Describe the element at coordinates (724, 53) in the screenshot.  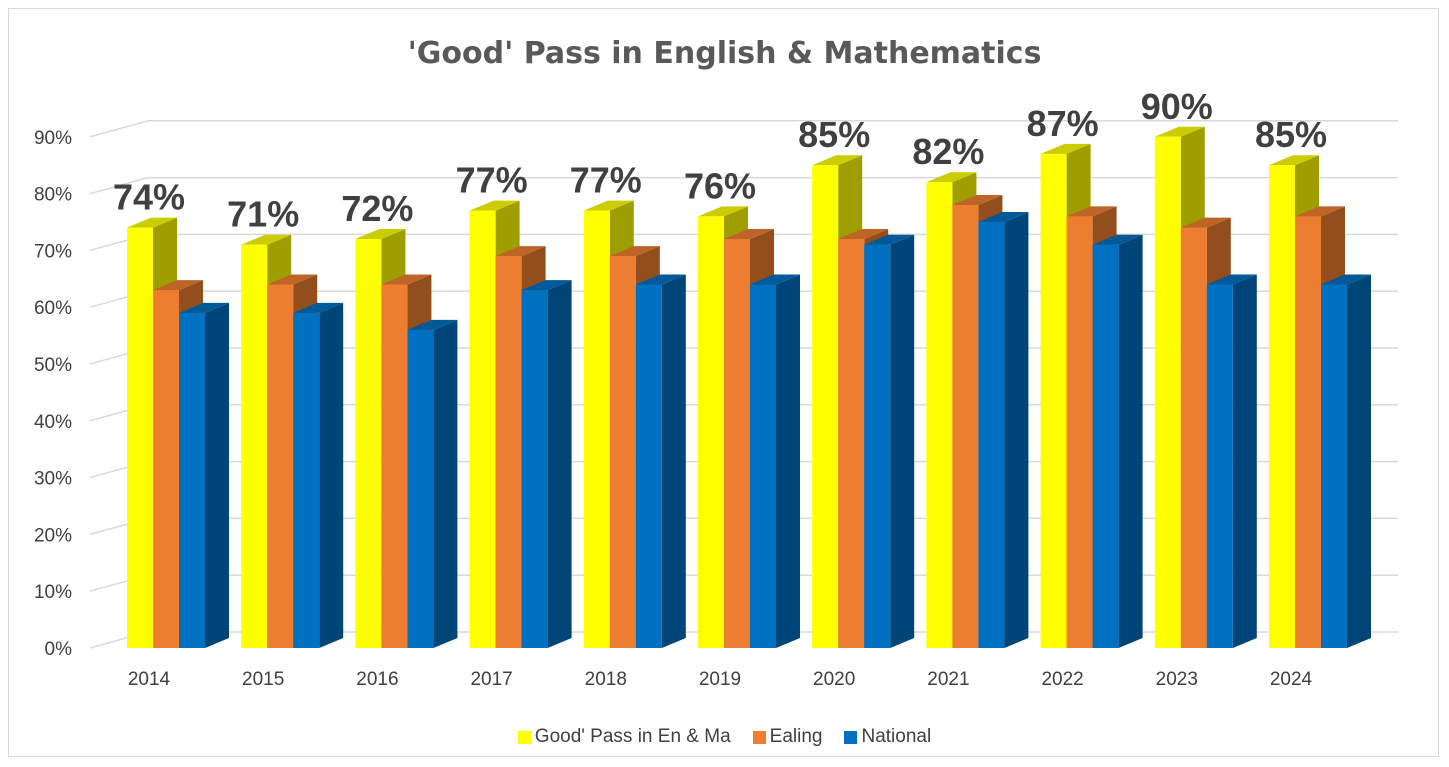
I see `chart-title: 'Good' Pass in English & Mathematics` at that location.